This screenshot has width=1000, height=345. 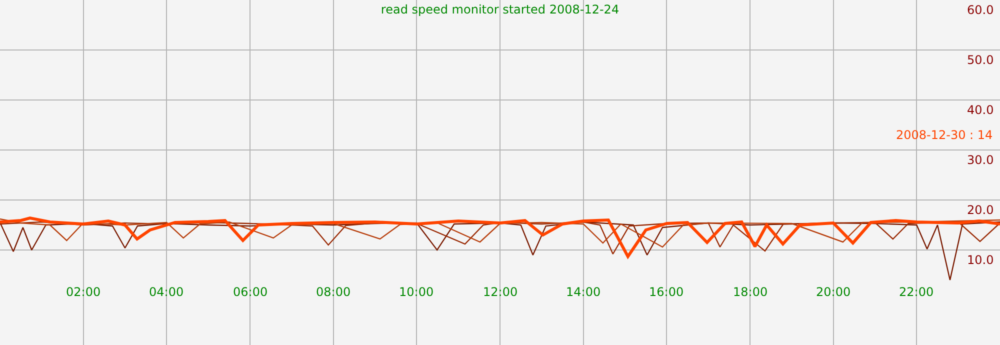 I want to click on x-tick-label: 22:00, so click(x=916, y=292).